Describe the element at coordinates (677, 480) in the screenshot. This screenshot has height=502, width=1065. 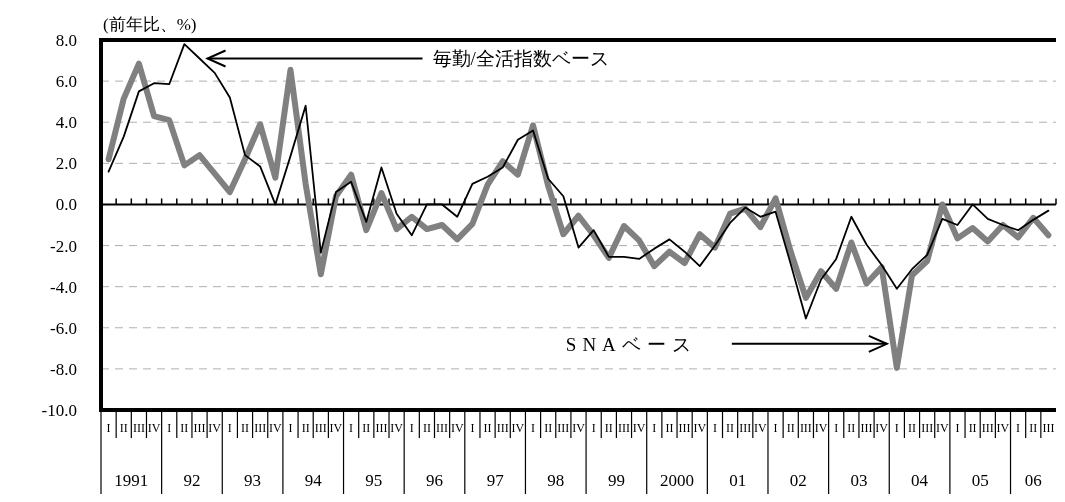
I see `text: 2000` at that location.